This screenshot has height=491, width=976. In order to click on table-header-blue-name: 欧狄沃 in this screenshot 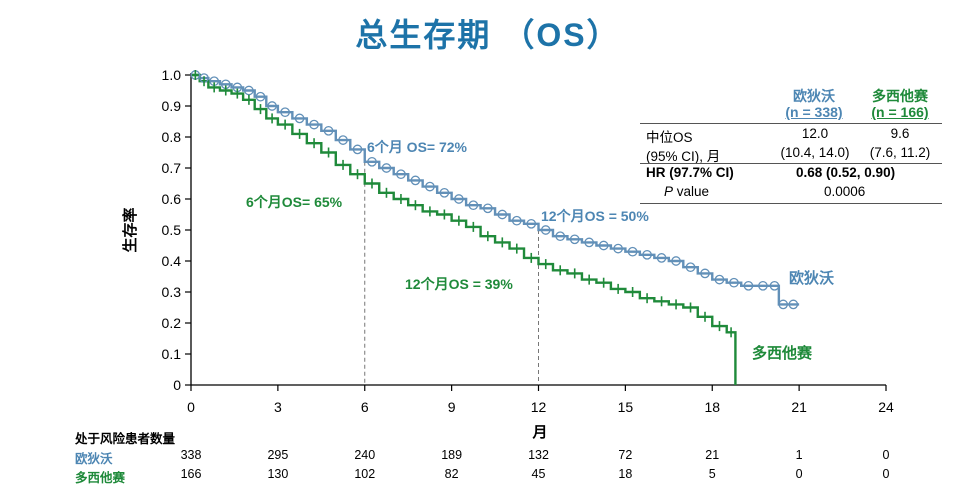, I will do `click(814, 96)`.